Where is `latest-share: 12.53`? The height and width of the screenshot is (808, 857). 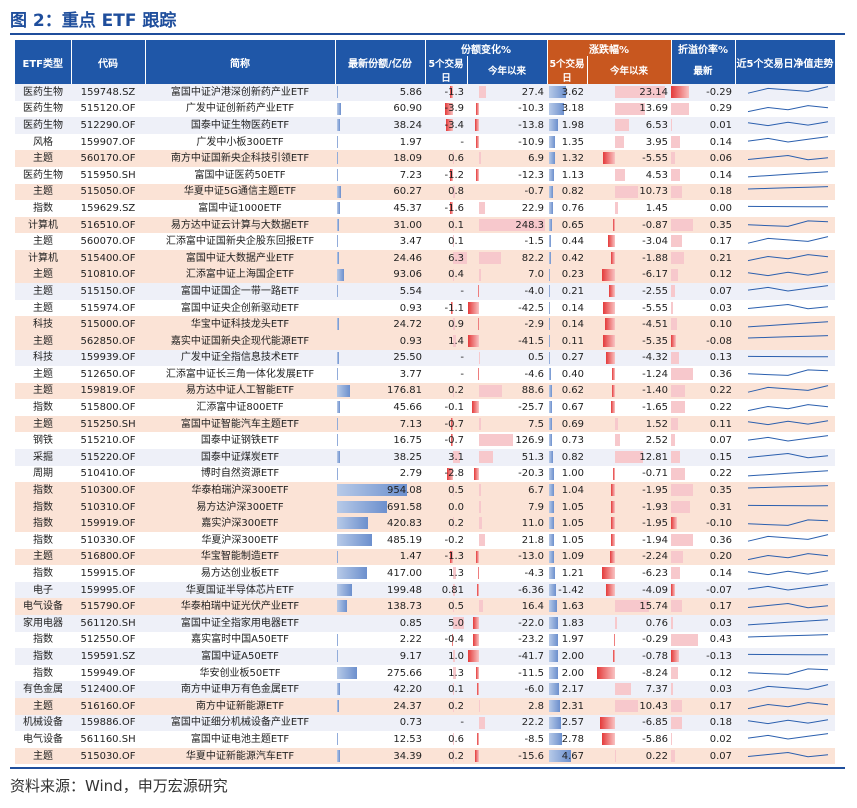 latest-share: 12.53 is located at coordinates (380, 739).